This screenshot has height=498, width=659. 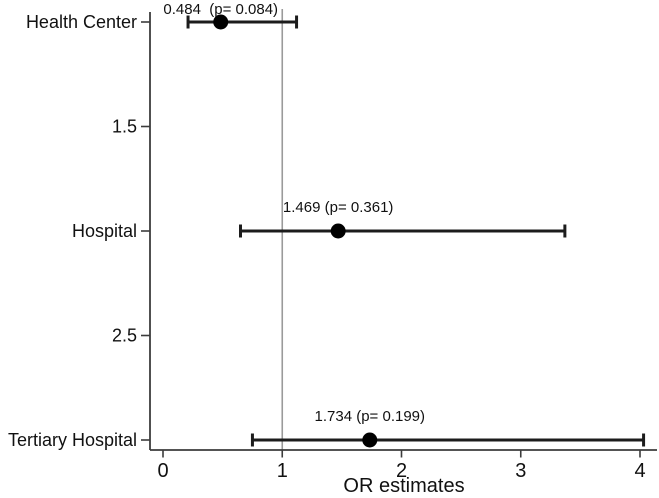 I want to click on y-tick-label: 2.5, so click(x=124, y=336).